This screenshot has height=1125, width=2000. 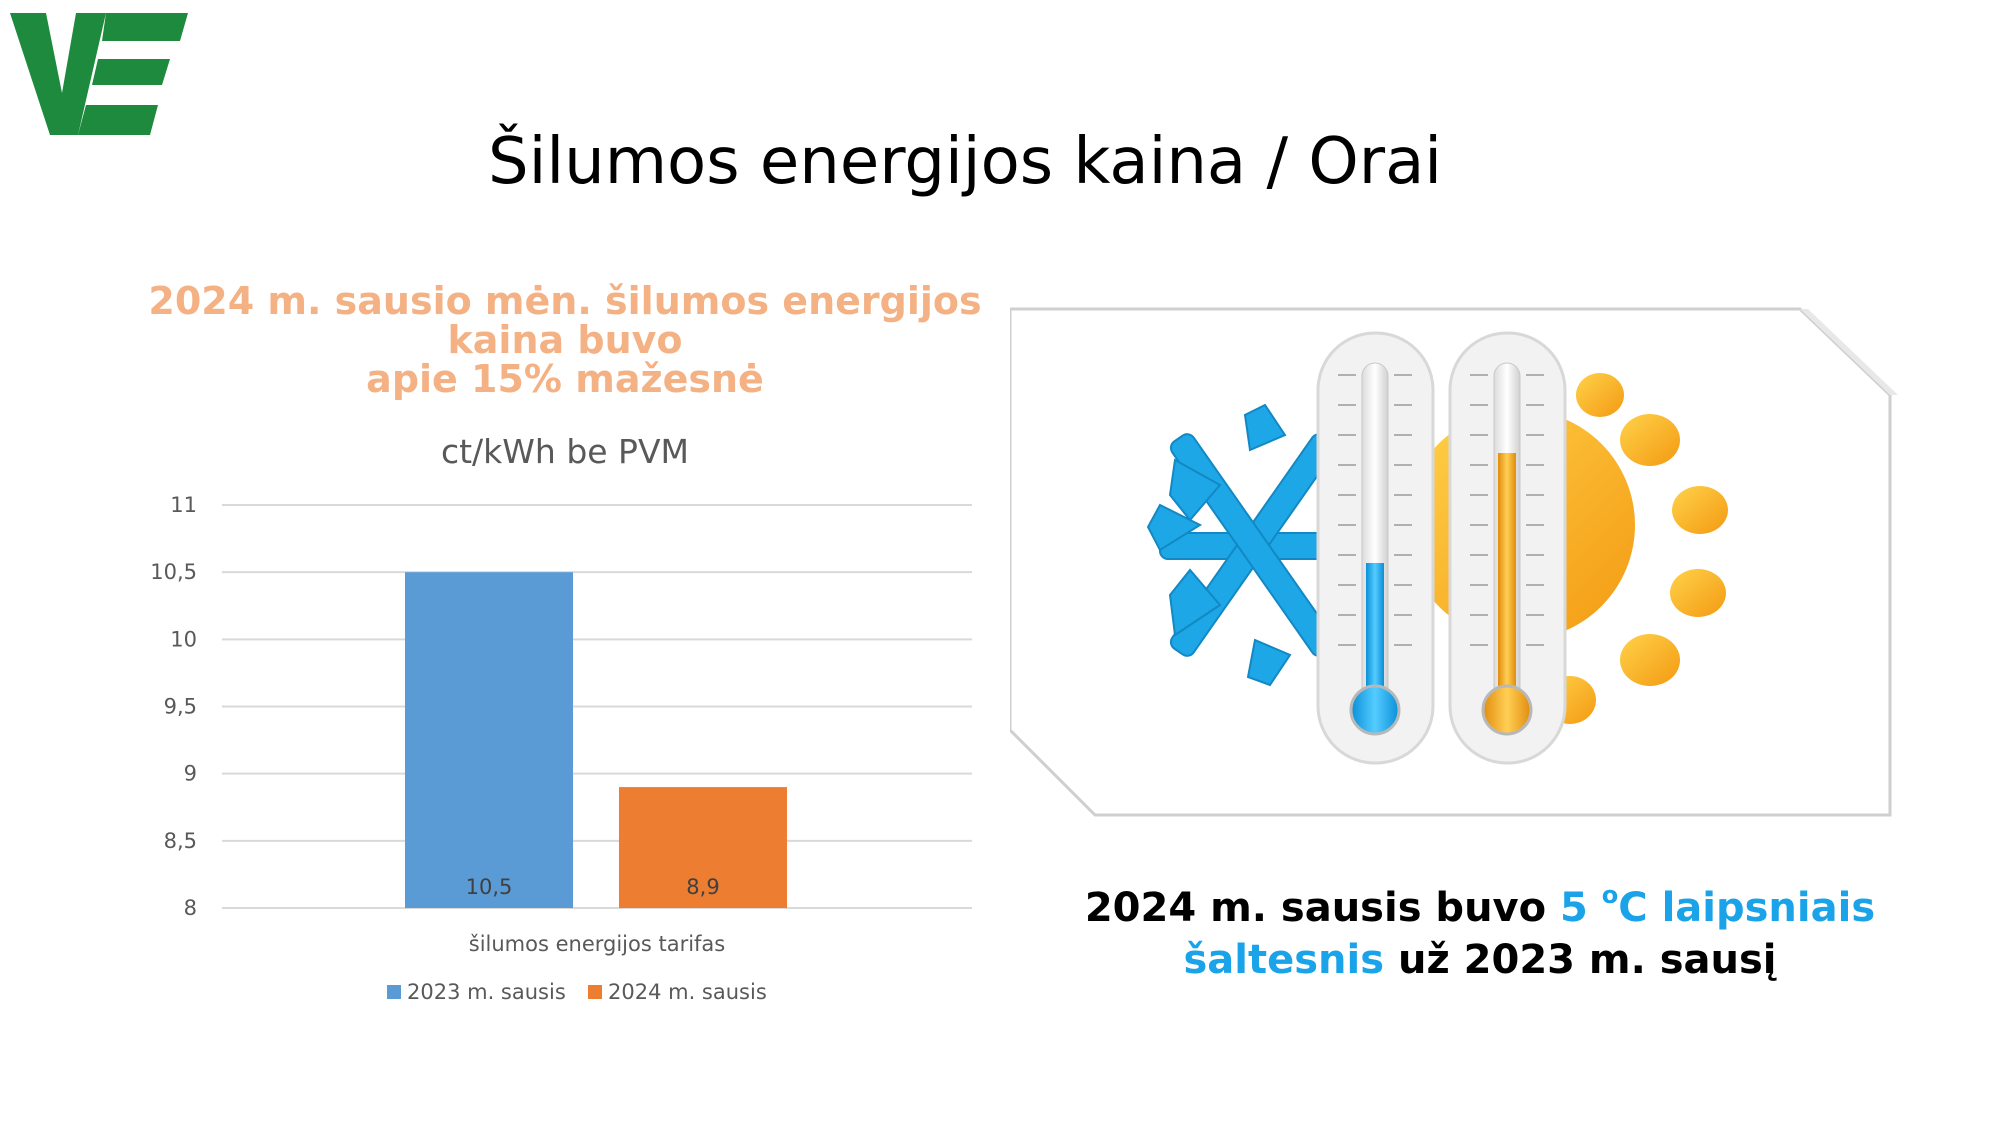 I want to click on caption-highlight: C laipsniais, so click(x=1747, y=908).